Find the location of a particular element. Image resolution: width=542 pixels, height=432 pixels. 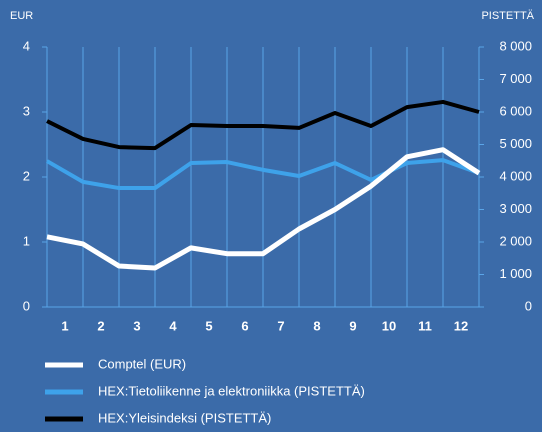

y-tick-label: 3 is located at coordinates (26, 110).